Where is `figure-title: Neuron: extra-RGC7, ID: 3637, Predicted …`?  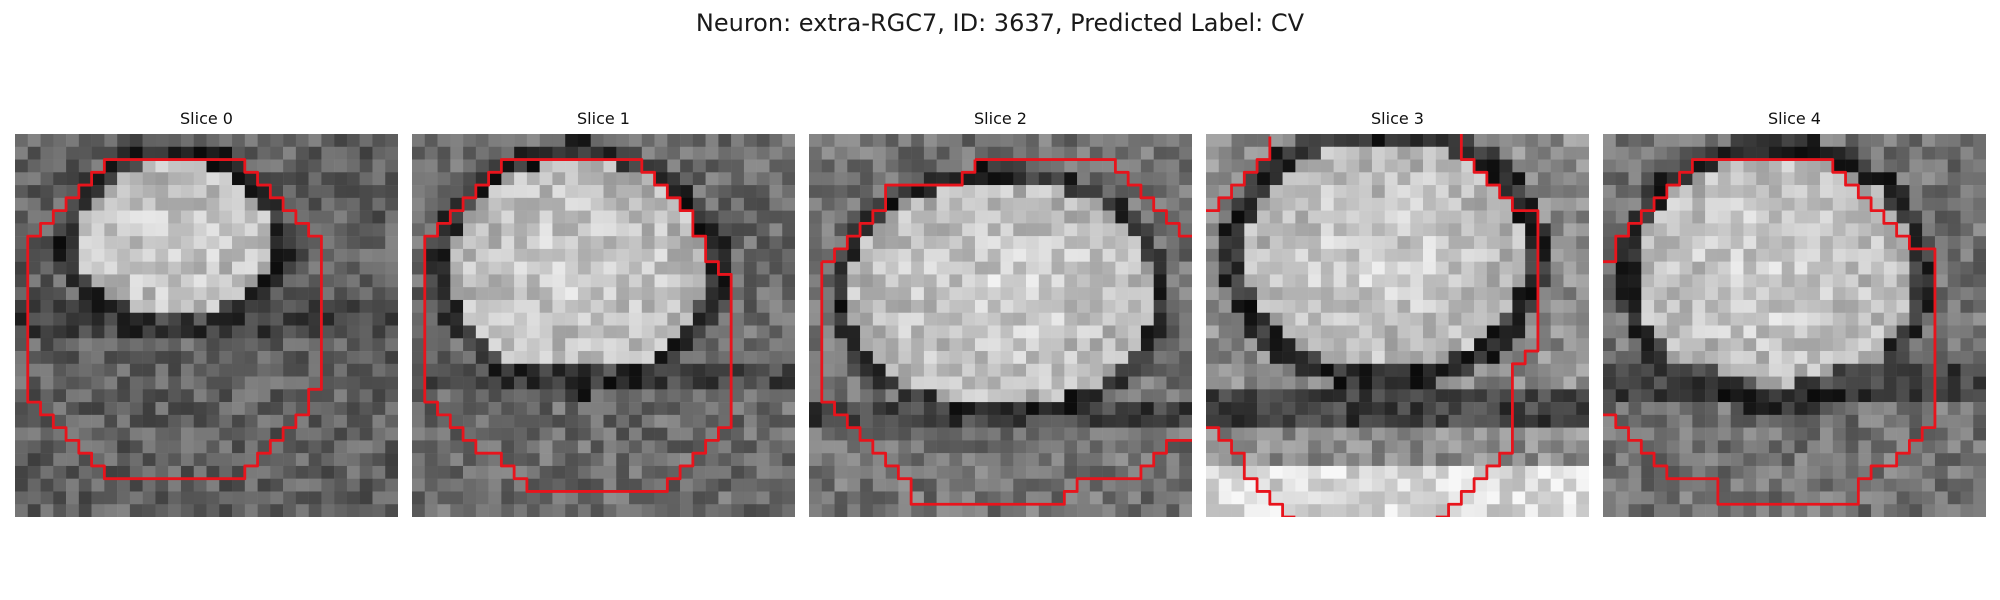 figure-title: Neuron: extra-RGC7, ID: 3637, Predicted … is located at coordinates (1000, 23).